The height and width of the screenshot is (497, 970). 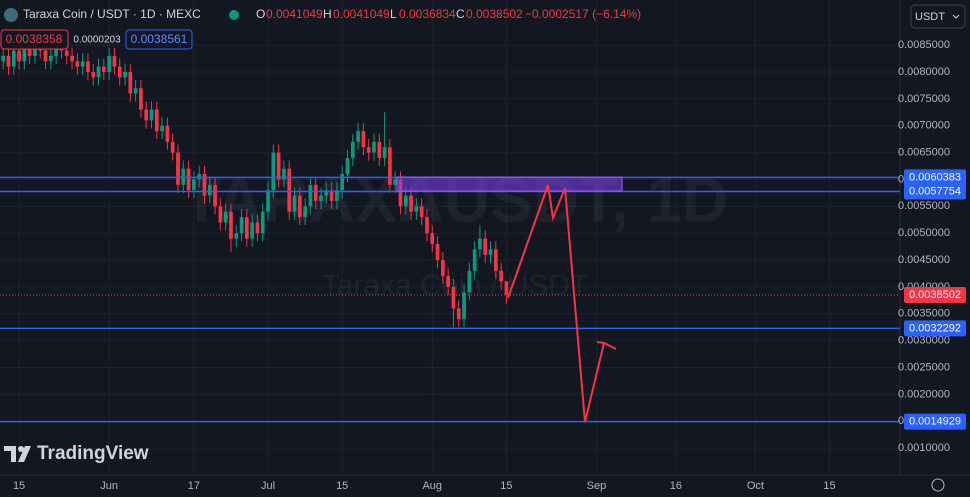 What do you see at coordinates (432, 486) in the screenshot?
I see `x-tick-label: Aug` at bounding box center [432, 486].